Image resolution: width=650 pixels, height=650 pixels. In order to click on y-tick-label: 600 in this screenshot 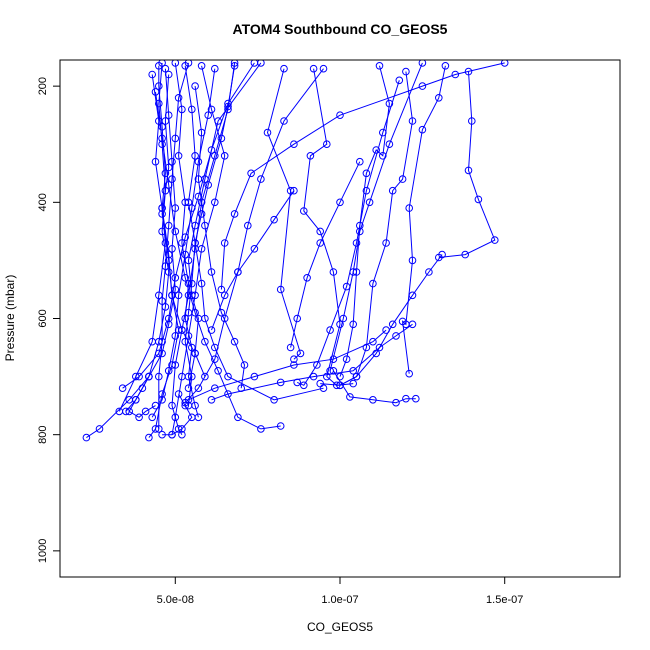, I will do `click(43, 318)`.